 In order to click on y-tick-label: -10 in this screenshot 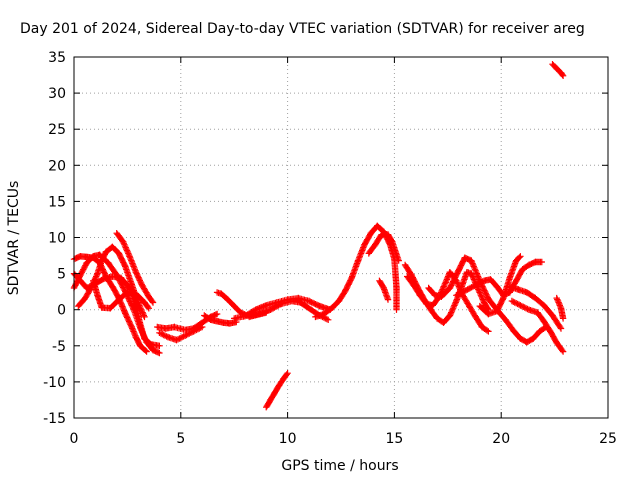, I will do `click(54, 383)`.